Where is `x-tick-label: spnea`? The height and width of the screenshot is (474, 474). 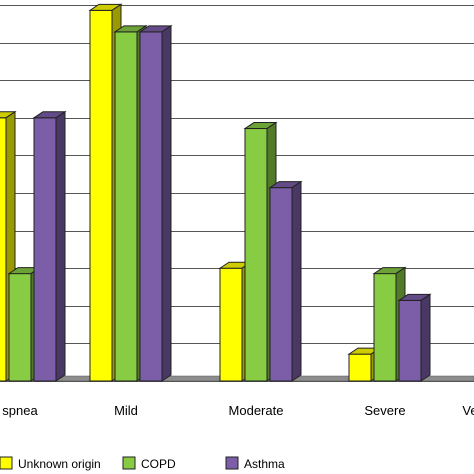
x-tick-label: spnea is located at coordinates (20, 410).